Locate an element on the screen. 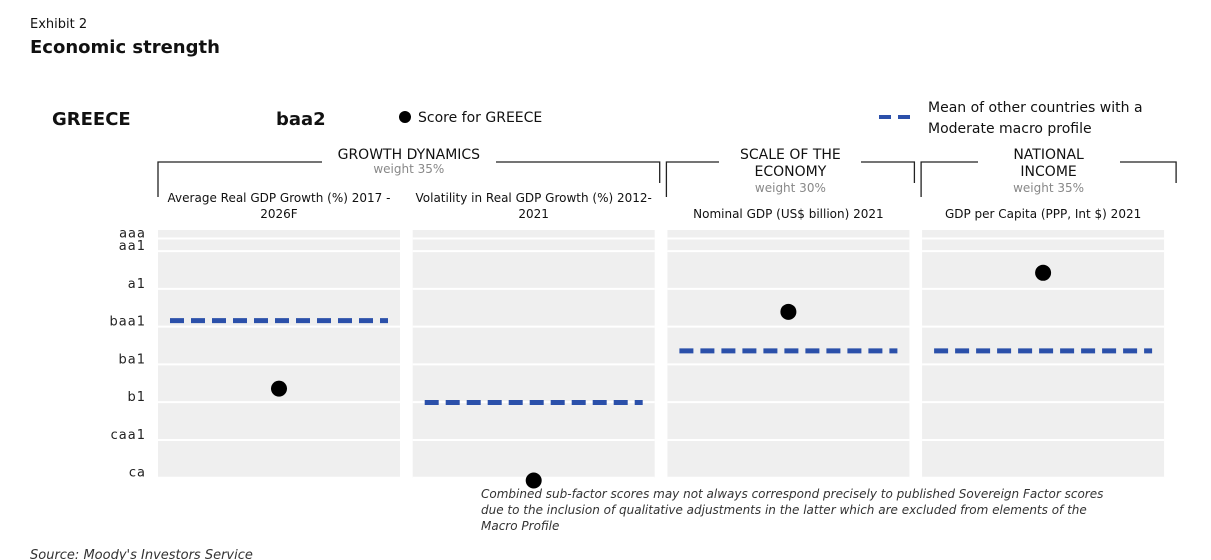 Image resolution: width=1211 pixels, height=560 pixels. group-title: NATIONAL INCOME is located at coordinates (1048, 164).